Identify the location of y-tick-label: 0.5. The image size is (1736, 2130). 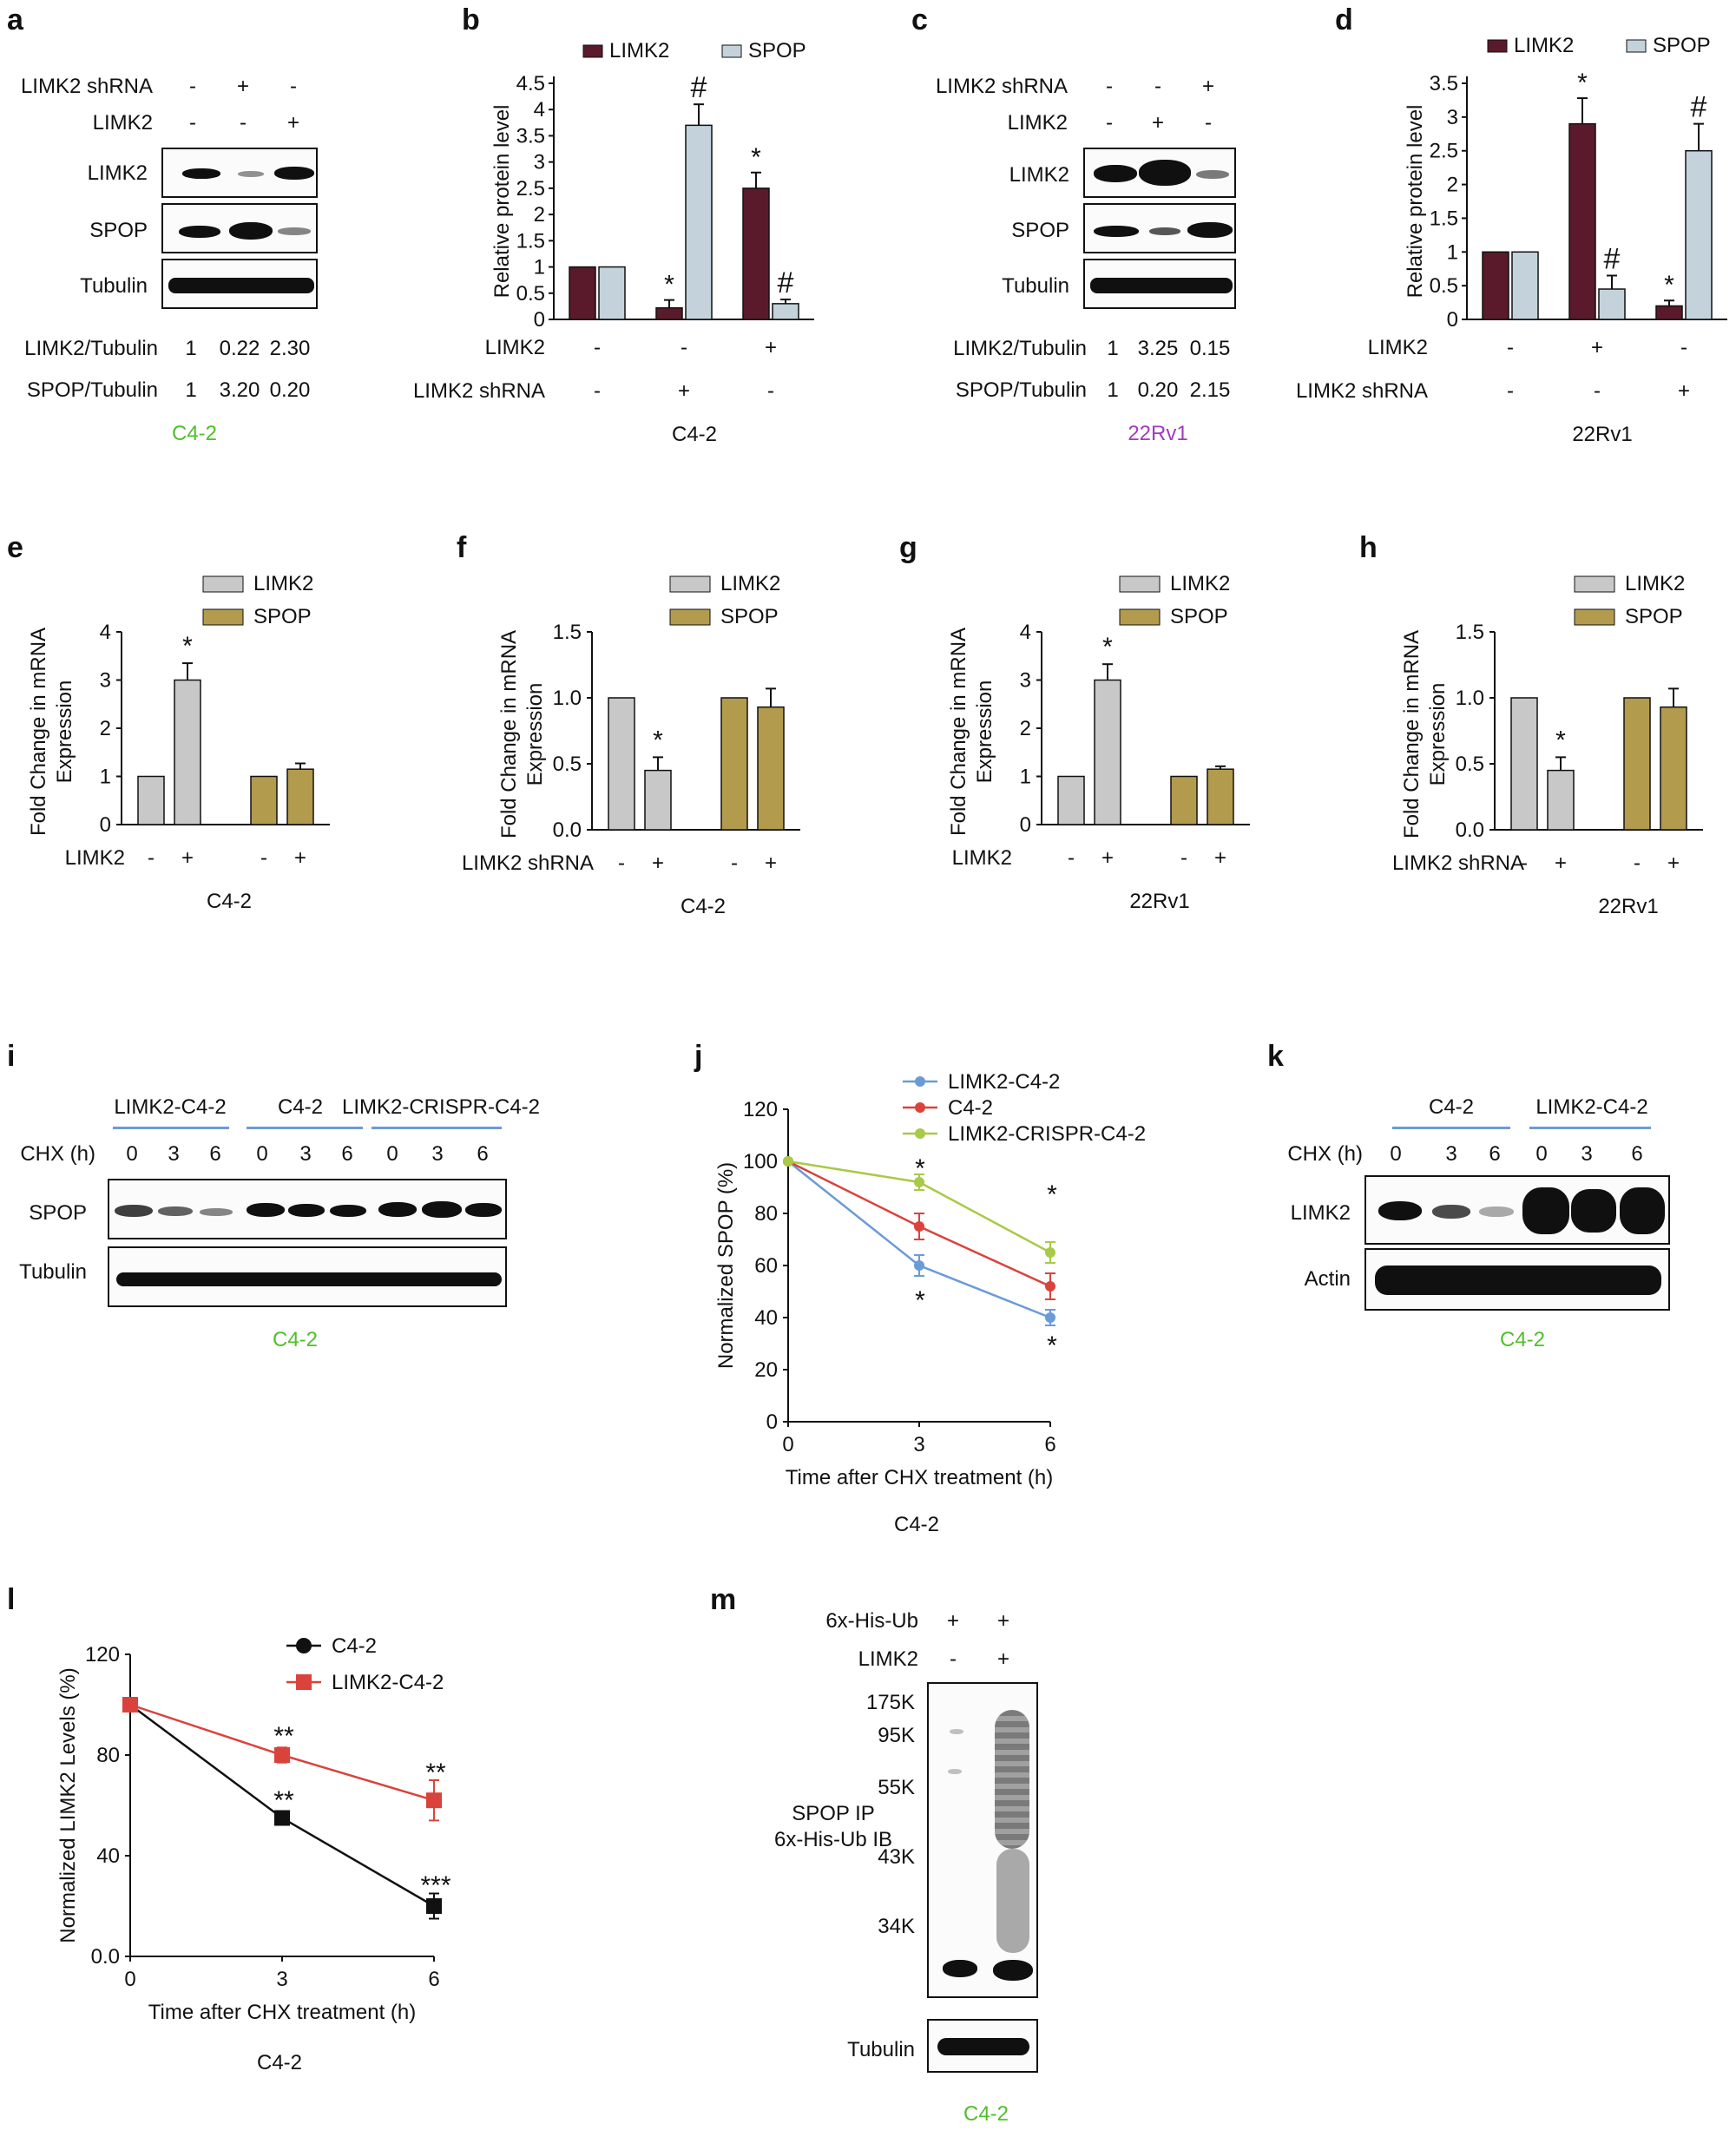
(530, 294).